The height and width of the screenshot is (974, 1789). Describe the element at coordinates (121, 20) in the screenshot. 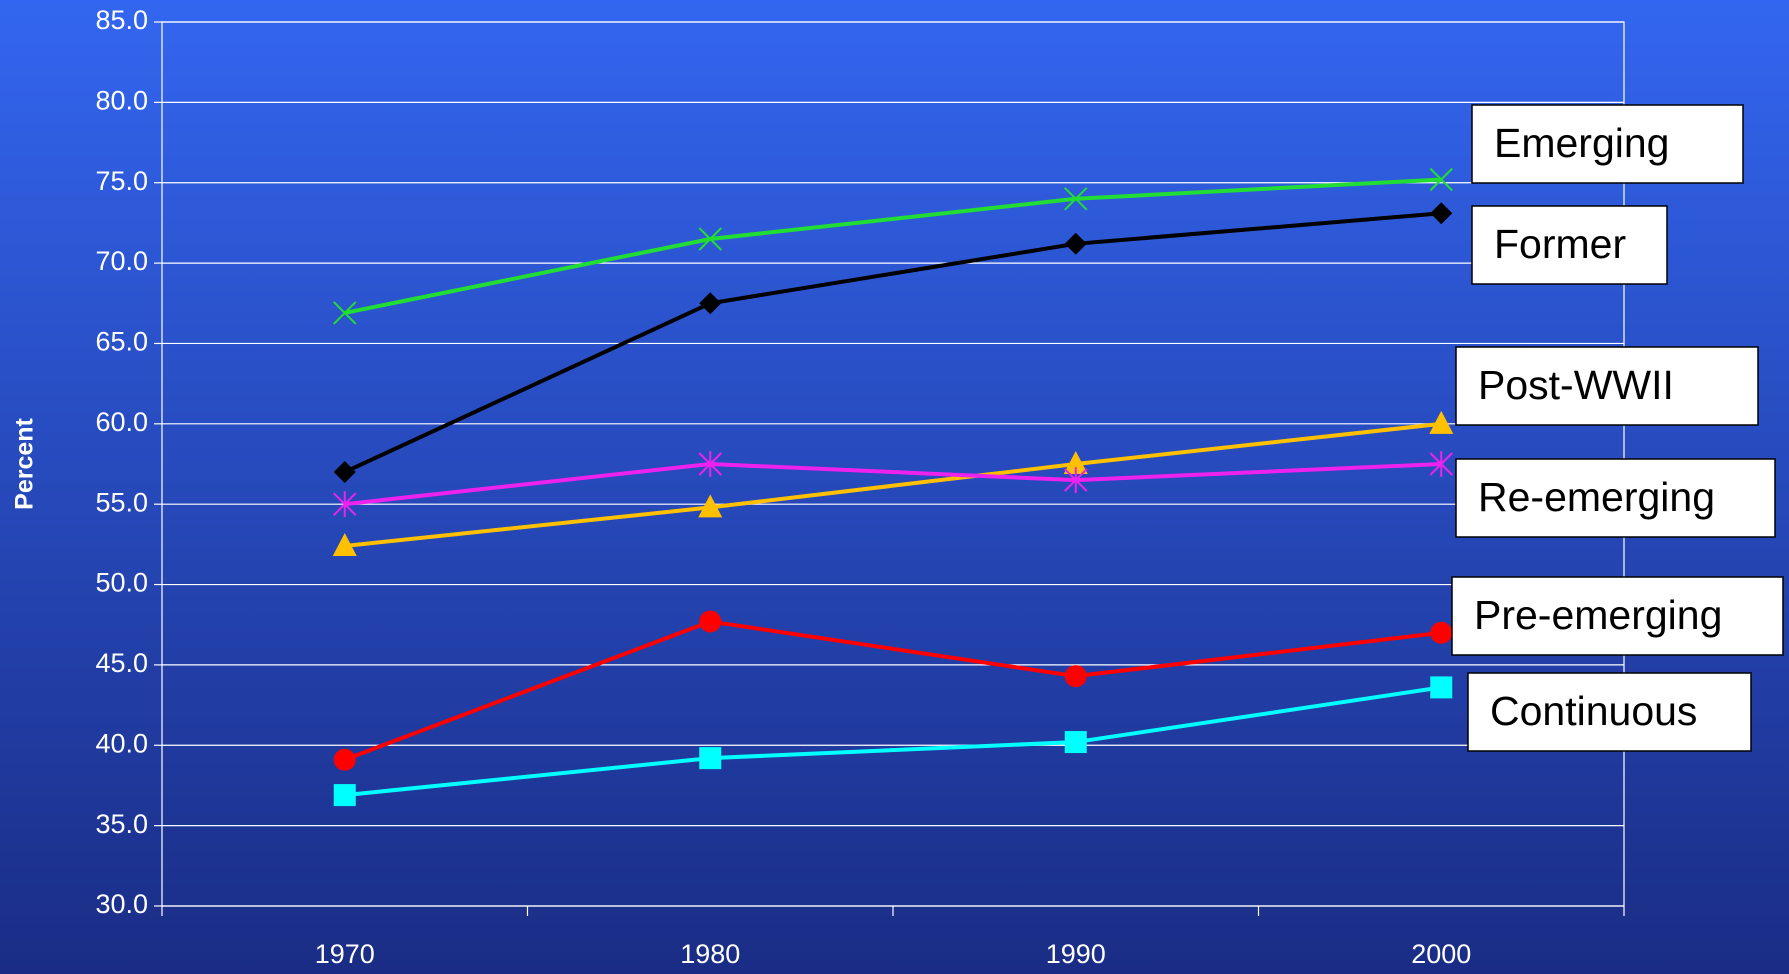

I see `y-tick-label: 85.0` at that location.